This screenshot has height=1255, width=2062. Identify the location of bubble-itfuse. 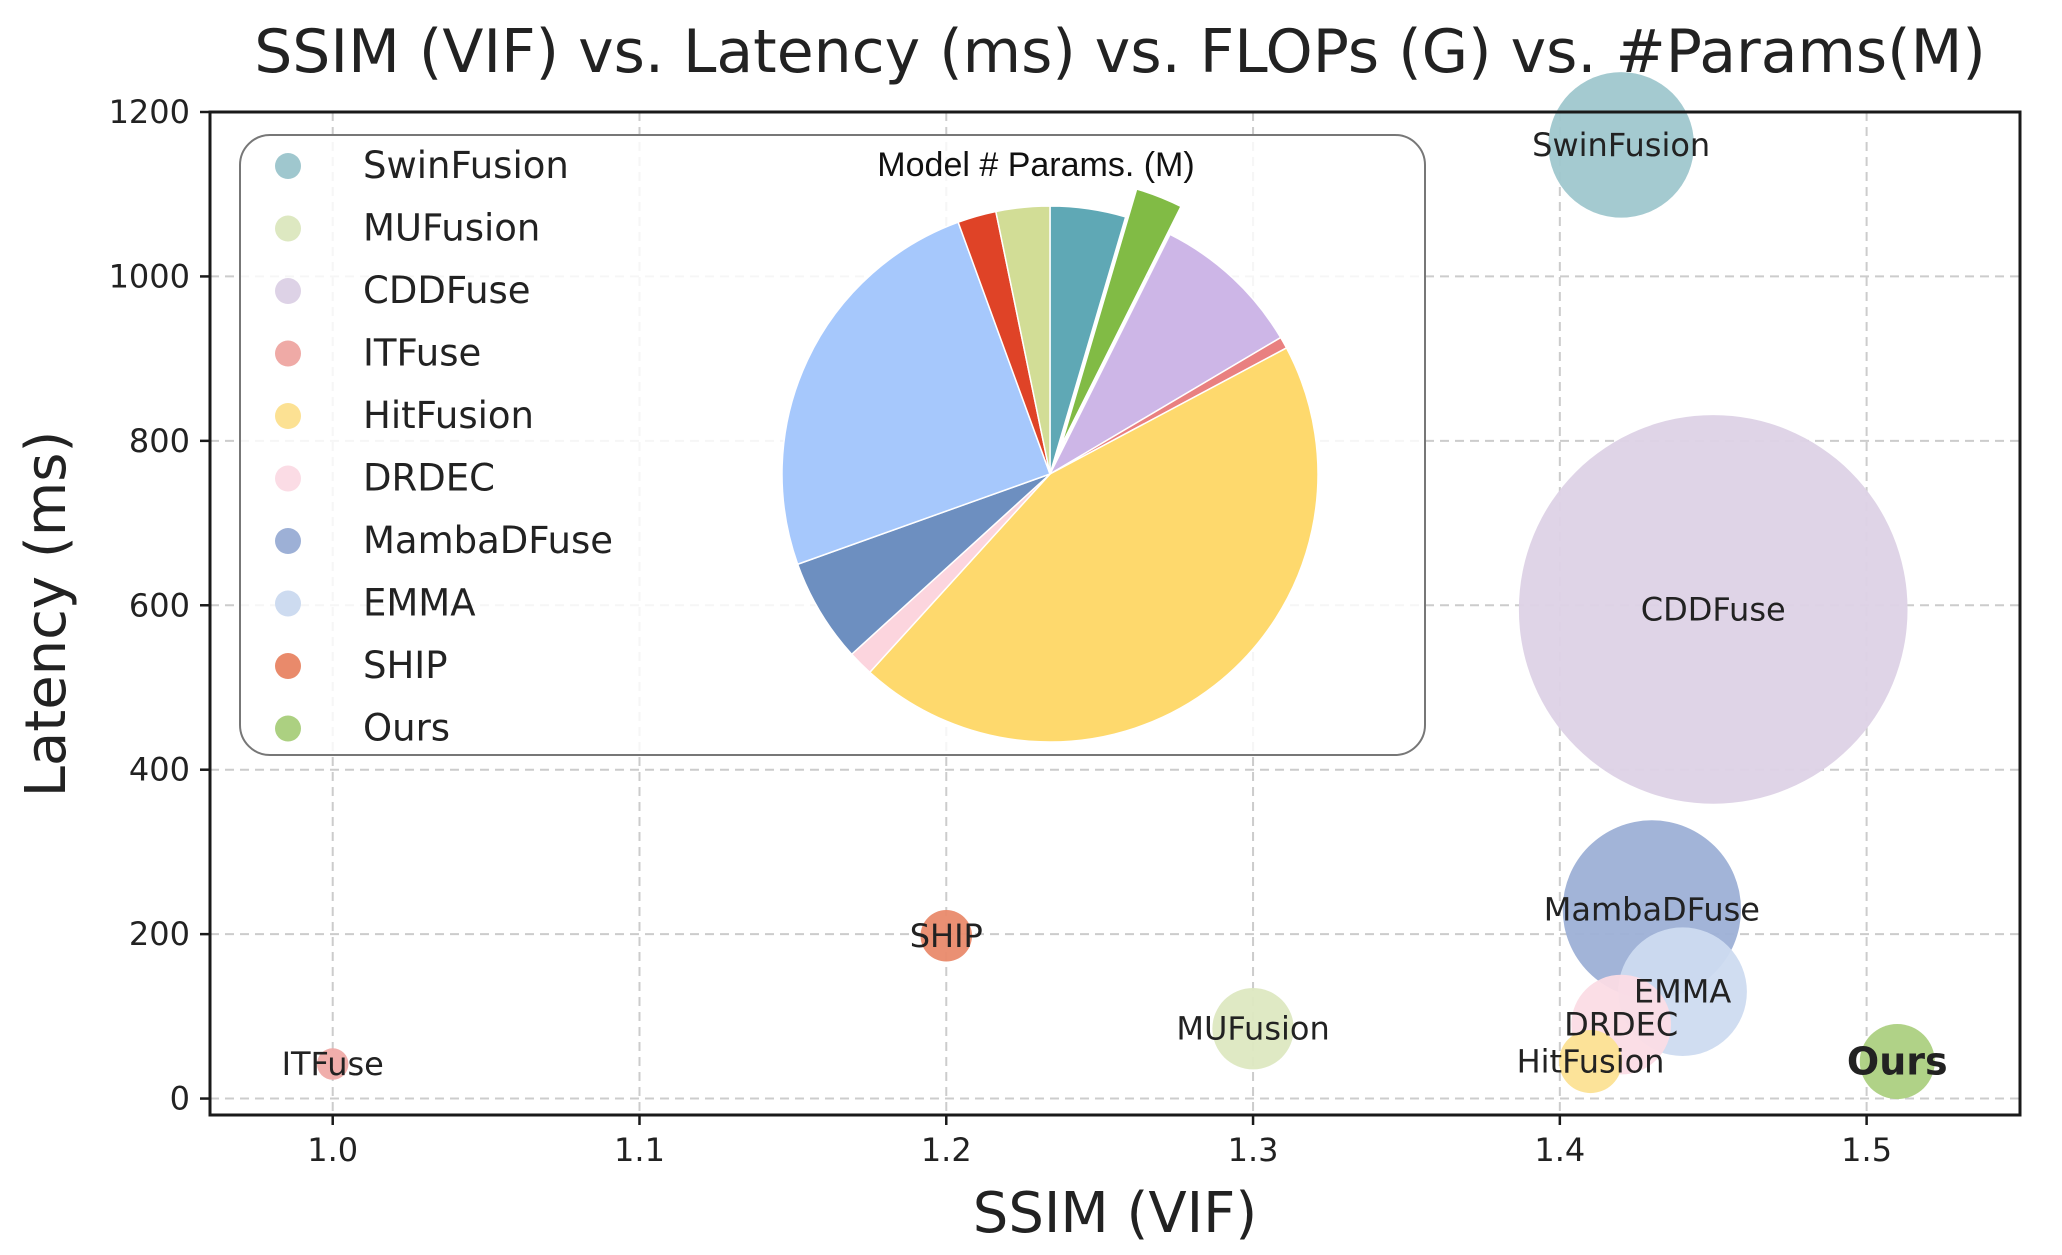
(332, 1064).